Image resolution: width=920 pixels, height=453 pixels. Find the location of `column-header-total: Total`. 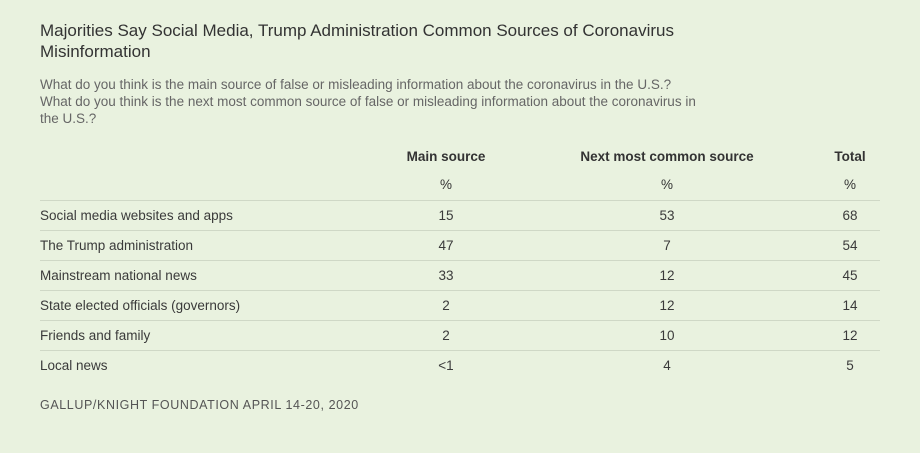

column-header-total: Total is located at coordinates (850, 156).